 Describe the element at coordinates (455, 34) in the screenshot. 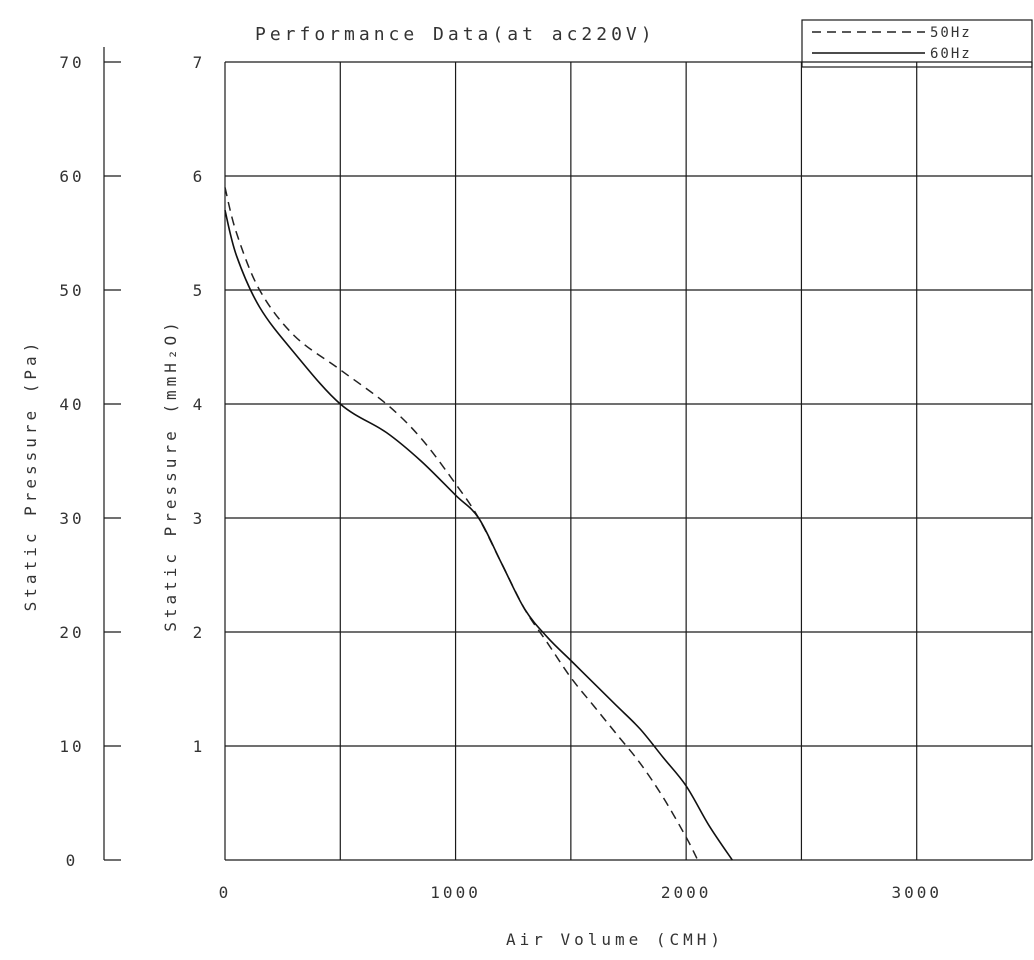

I see `chart-title: Performance Data(at ac220V)` at that location.